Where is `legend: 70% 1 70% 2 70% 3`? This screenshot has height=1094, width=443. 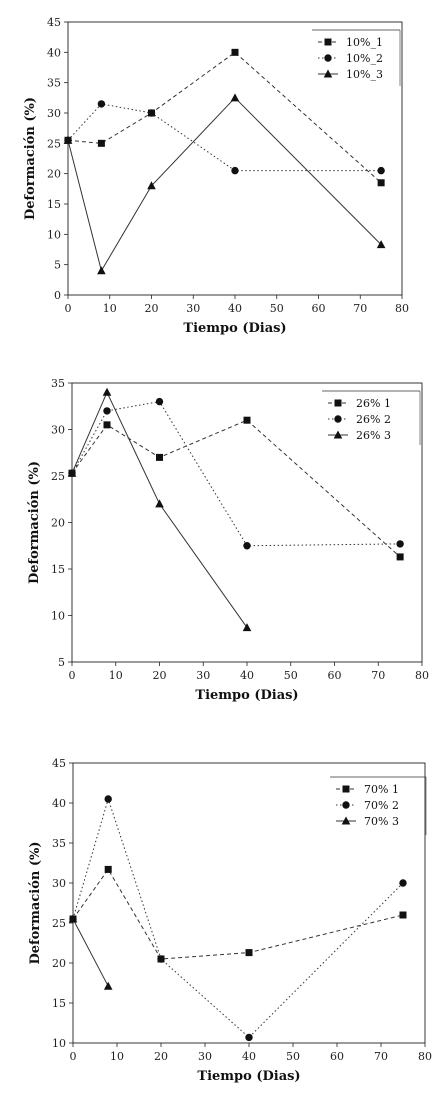 legend: 70% 1 70% 2 70% 3 is located at coordinates (378, 805).